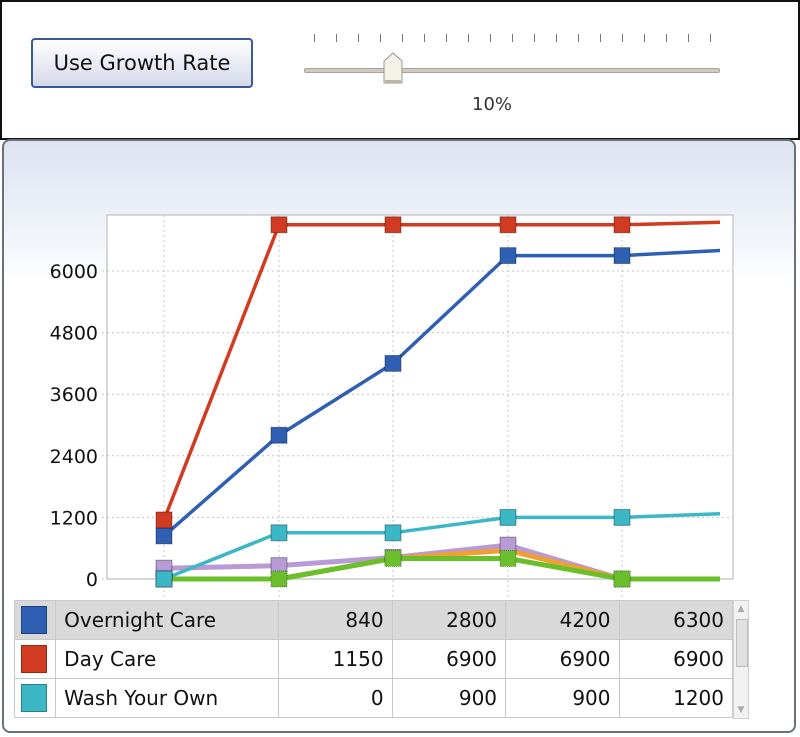 Image resolution: width=800 pixels, height=737 pixels. I want to click on legend-value-cell: 1150, so click(335, 659).